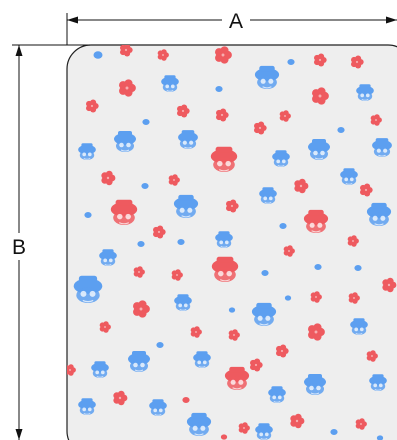  Describe the element at coordinates (72, 20) in the screenshot. I see `width-arrowhead-left` at that location.